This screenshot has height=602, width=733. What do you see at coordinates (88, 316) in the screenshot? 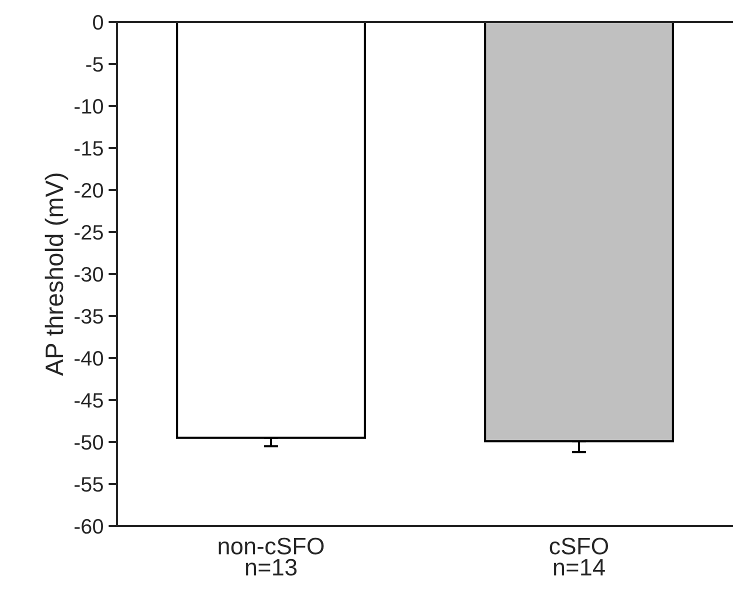
I see `y-tick-label: -35` at bounding box center [88, 316].